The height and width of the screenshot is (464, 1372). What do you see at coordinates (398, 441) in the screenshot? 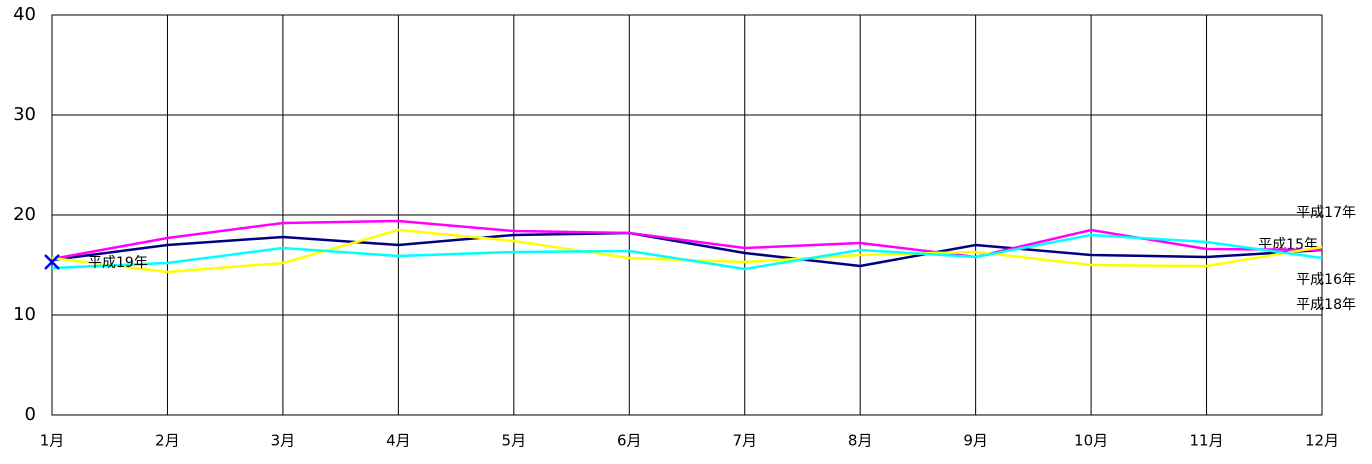
I see `x-tick-label: 4月` at bounding box center [398, 441].